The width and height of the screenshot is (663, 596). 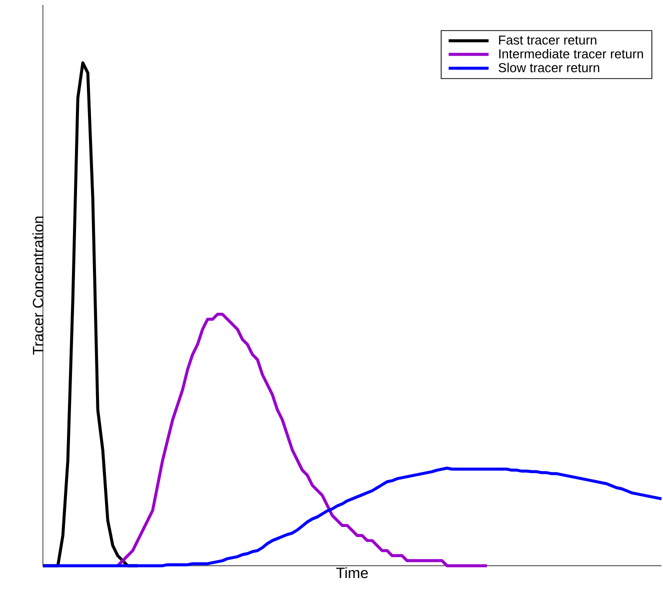 I want to click on x-axis-title: Time, so click(x=352, y=572).